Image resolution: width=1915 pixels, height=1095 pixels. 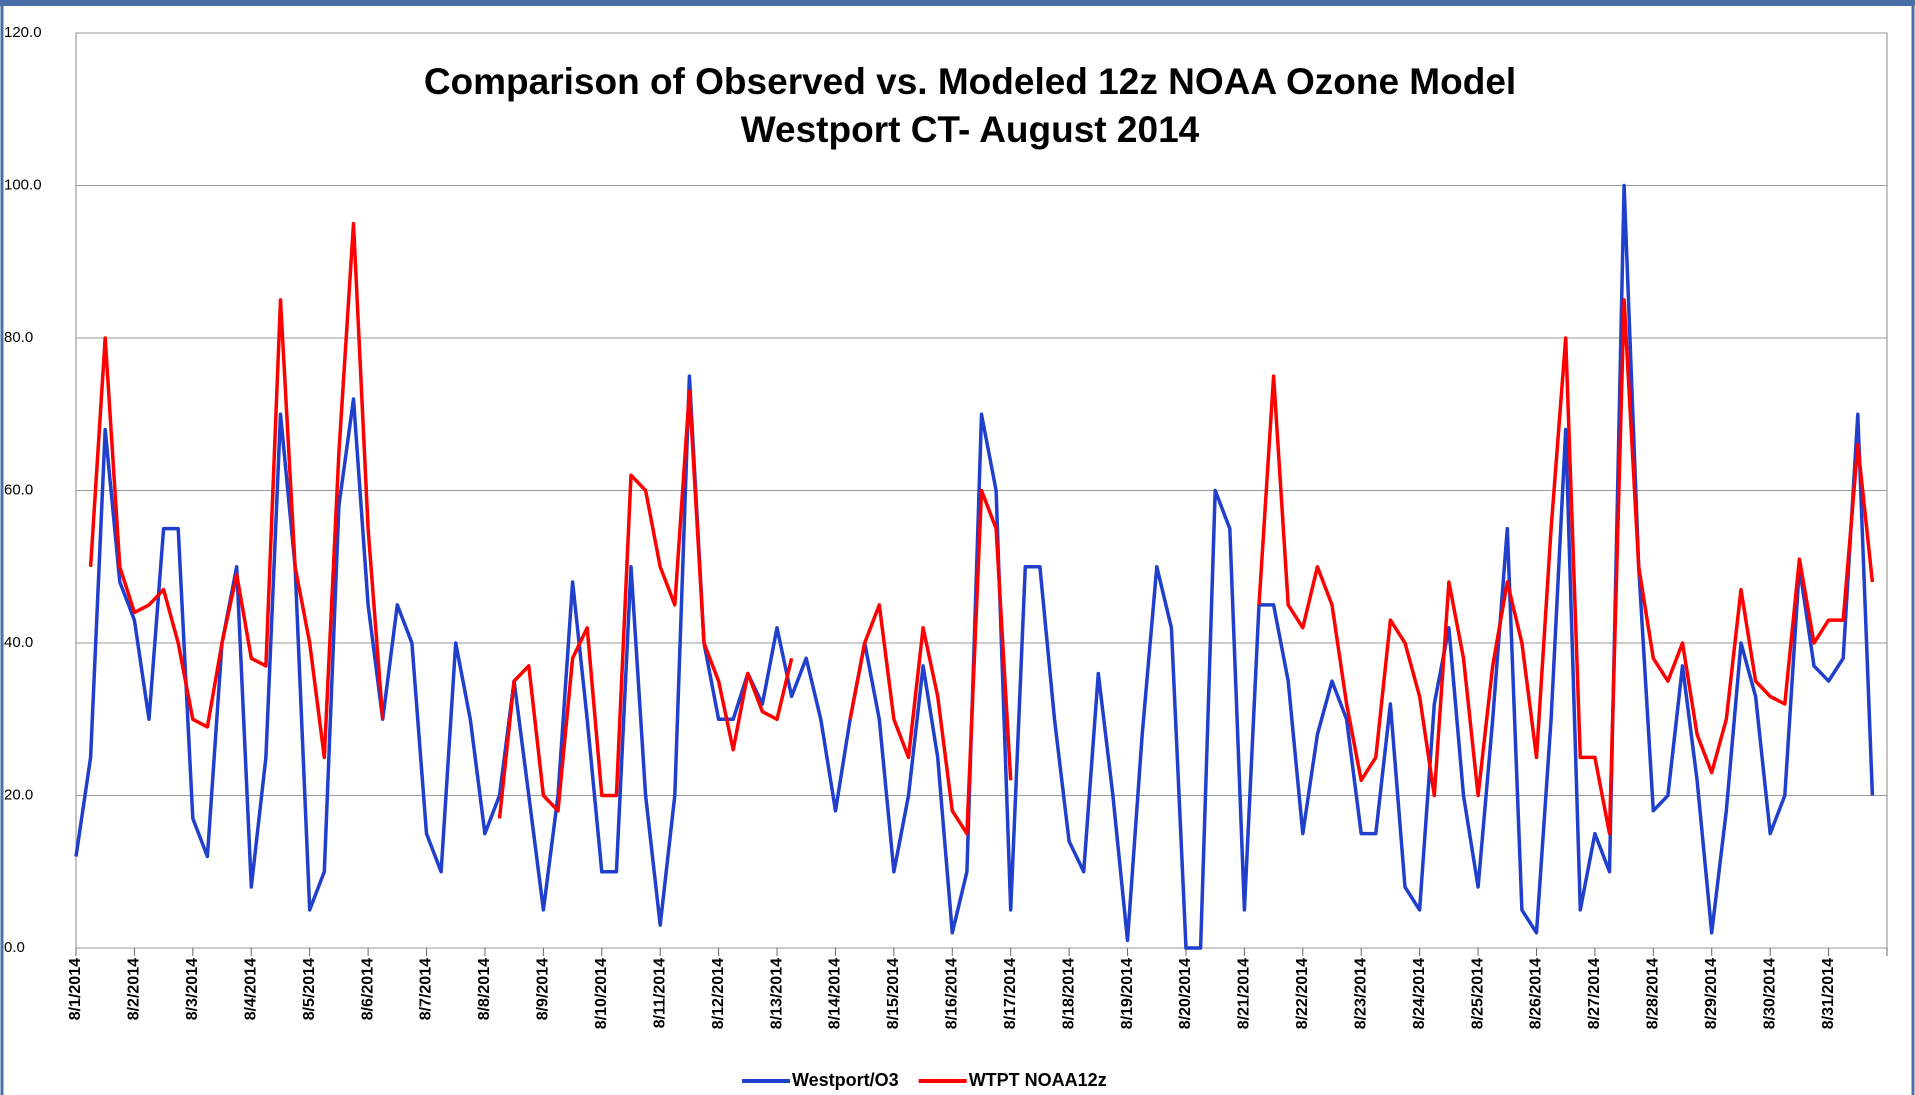 I want to click on y-tick-label: 60.0, so click(x=18, y=489).